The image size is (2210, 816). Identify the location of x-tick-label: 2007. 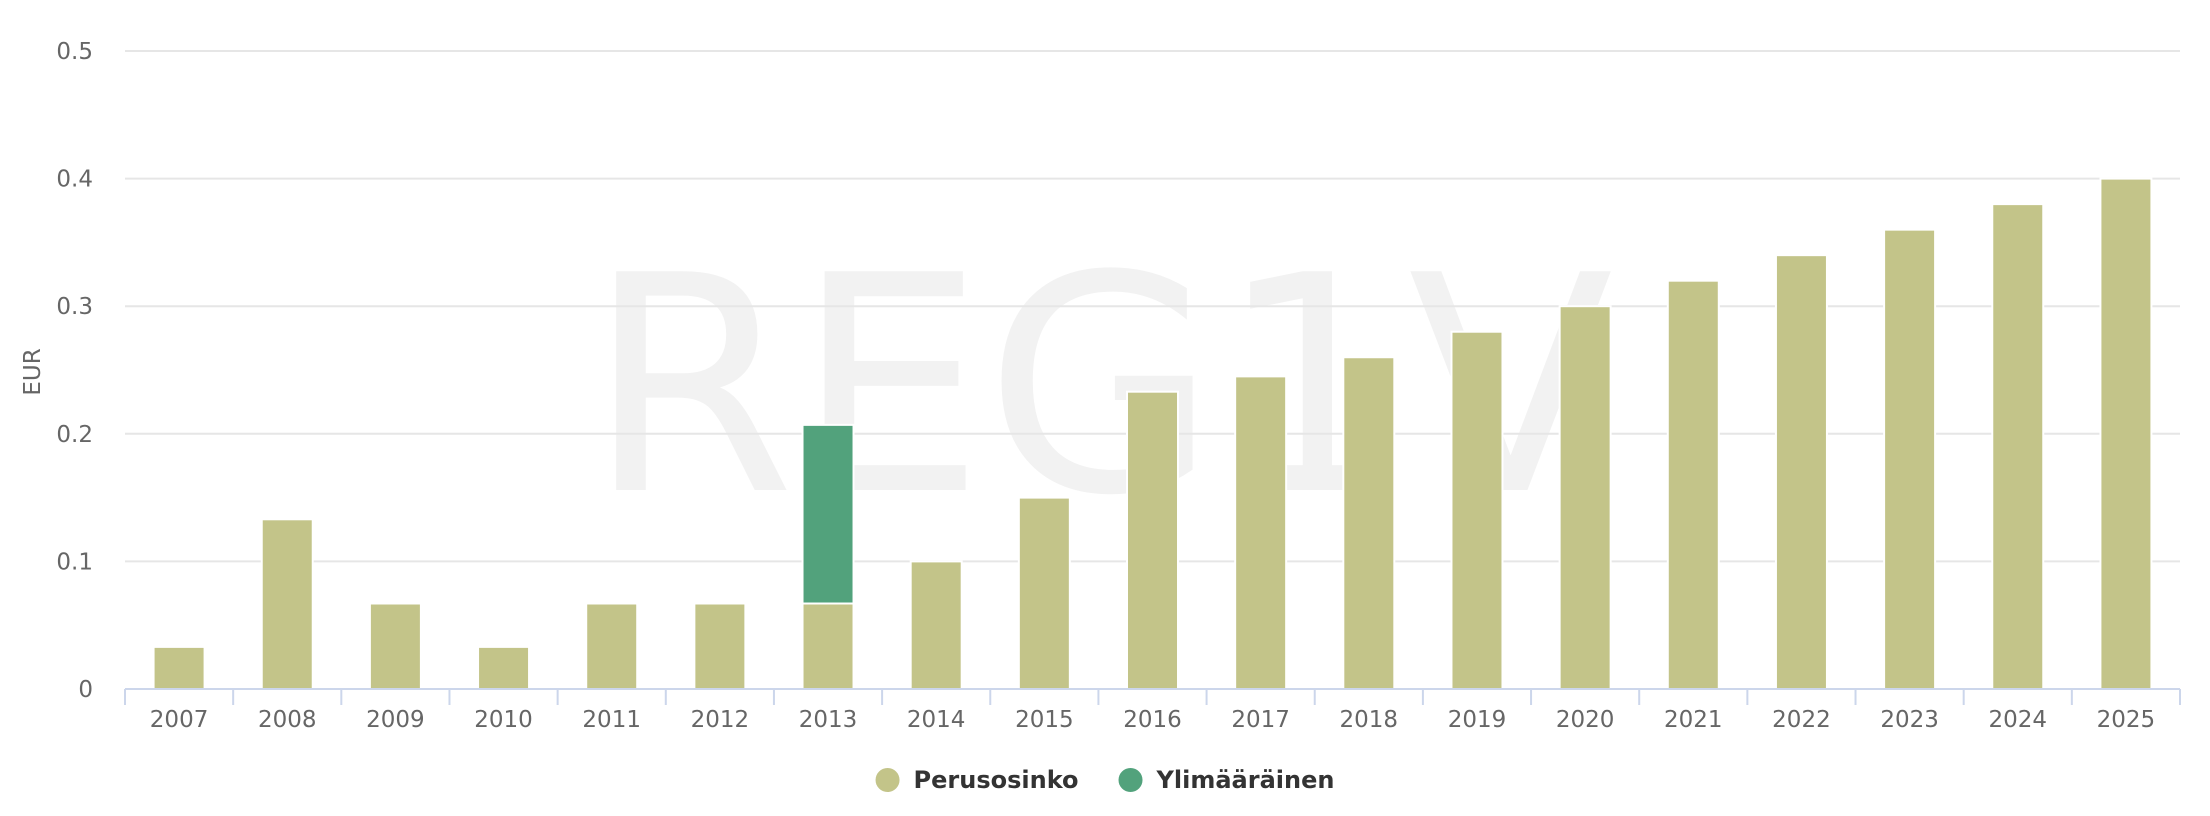
(179, 720).